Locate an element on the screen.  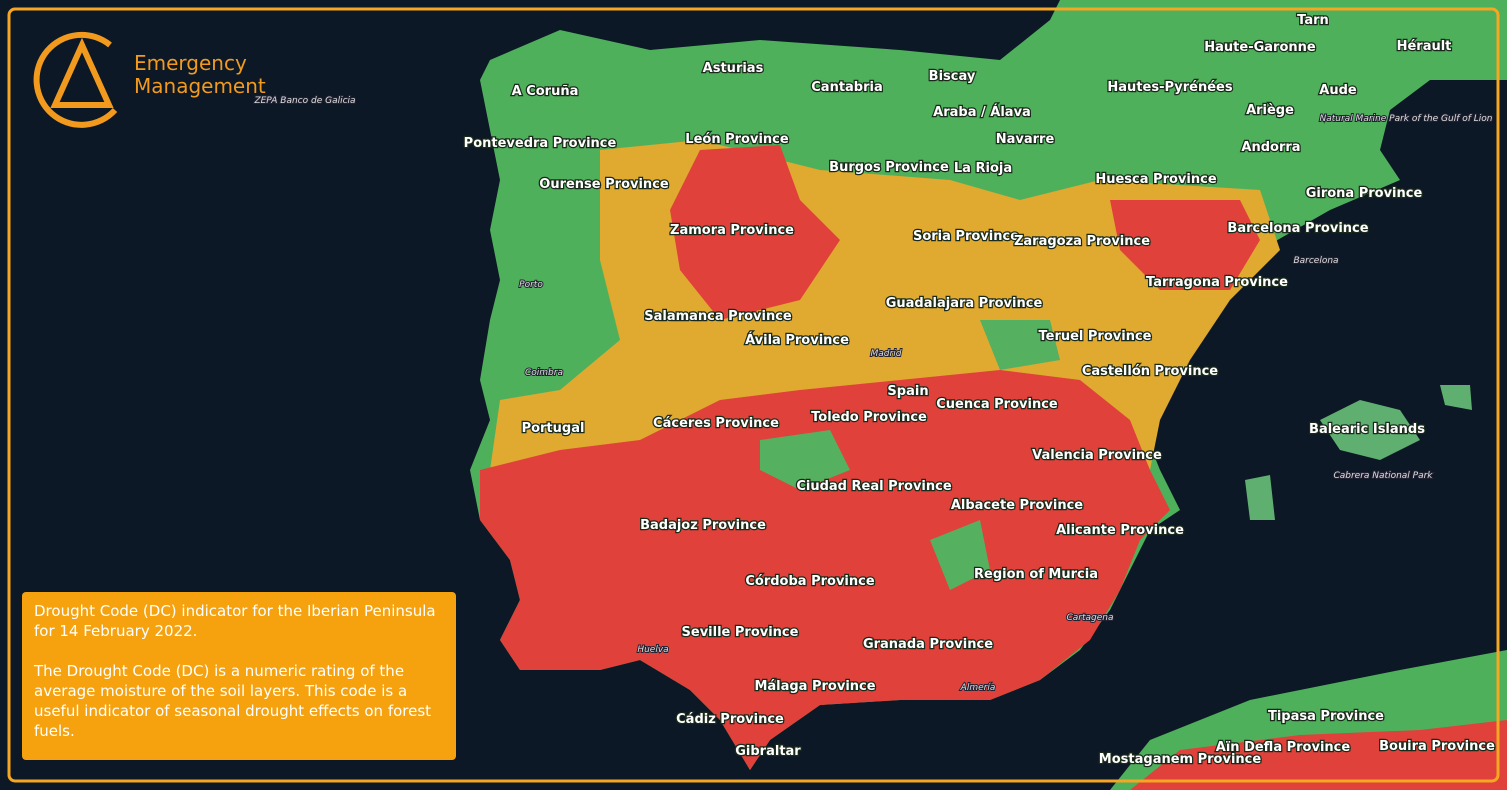
logo-arc is located at coordinates (75, 79).